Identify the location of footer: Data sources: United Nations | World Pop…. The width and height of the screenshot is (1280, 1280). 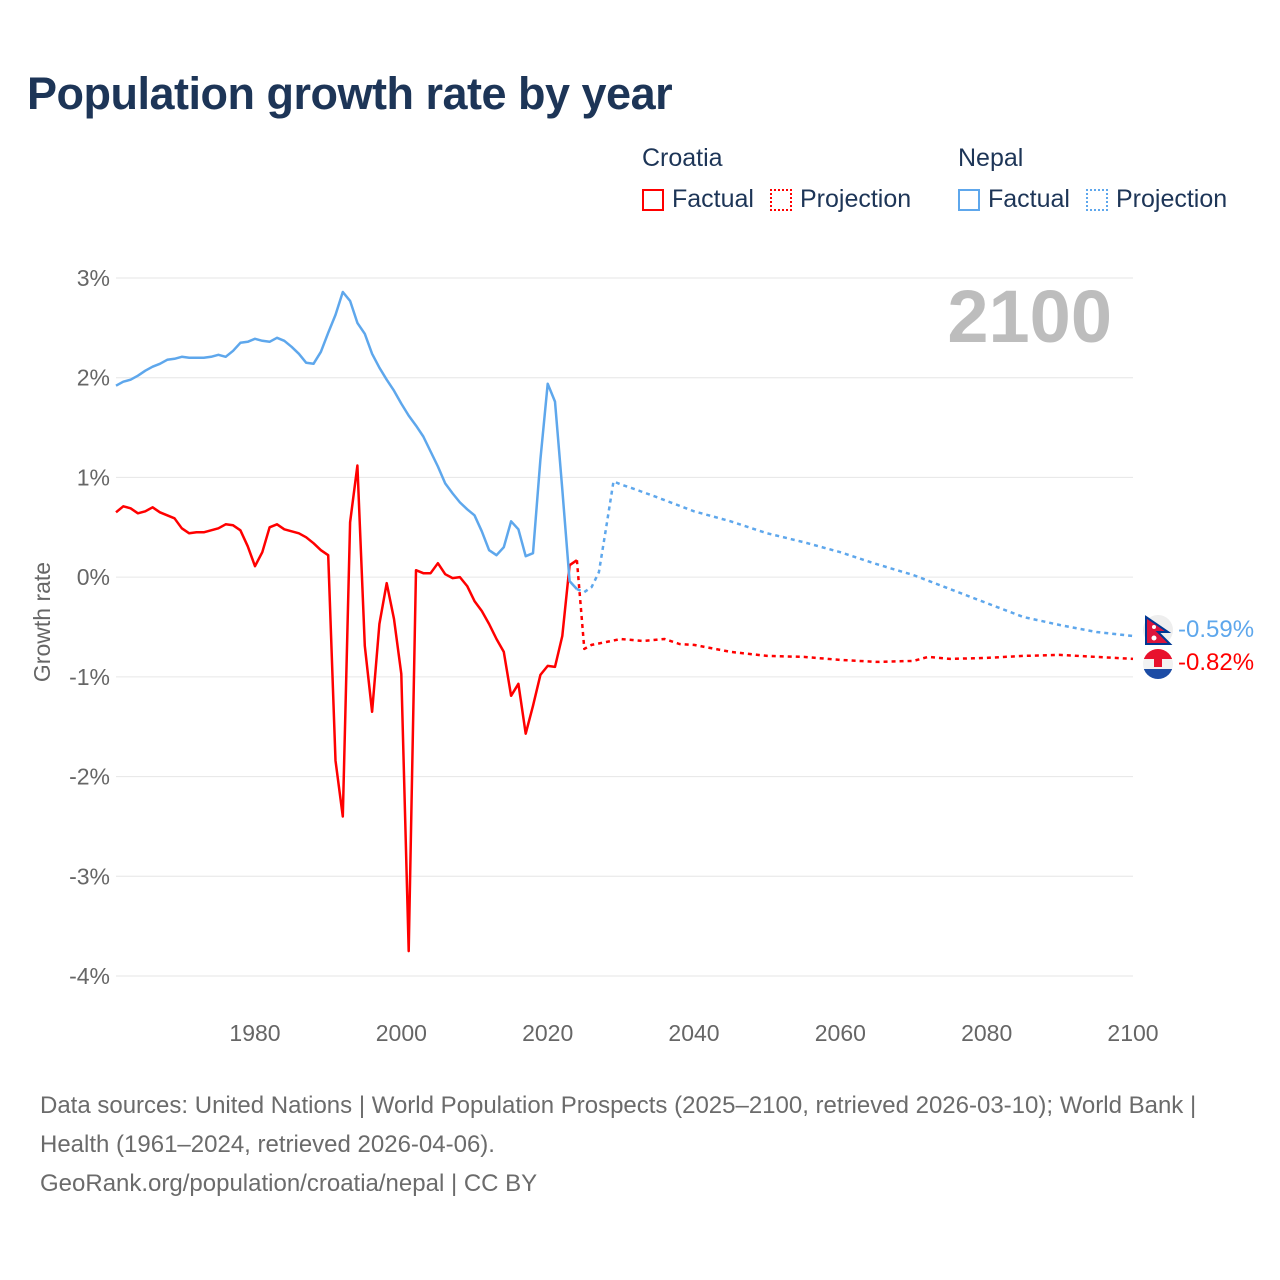
(640, 1144).